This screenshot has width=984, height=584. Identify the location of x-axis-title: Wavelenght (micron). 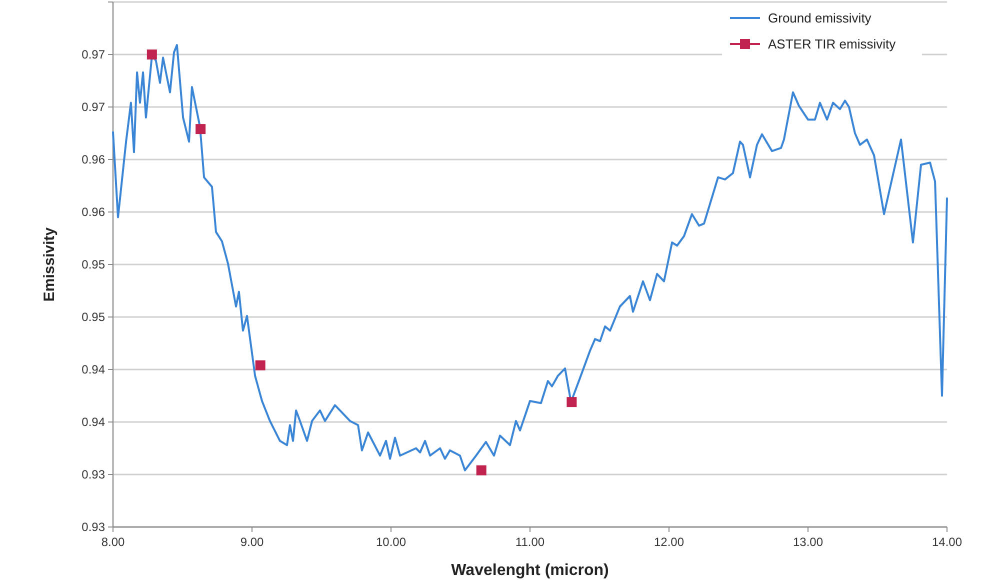
(530, 570).